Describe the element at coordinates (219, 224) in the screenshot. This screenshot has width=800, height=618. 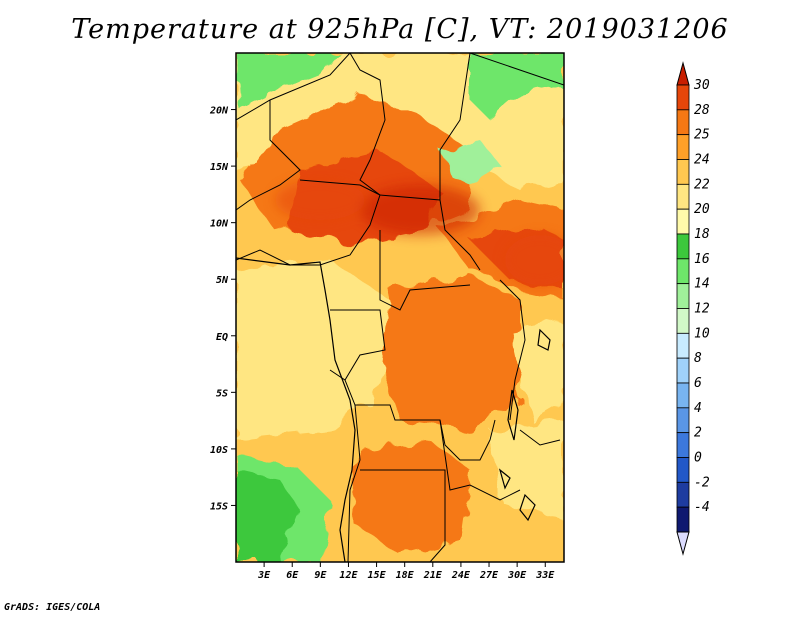
I see `lat-tick-label: 10N` at that location.